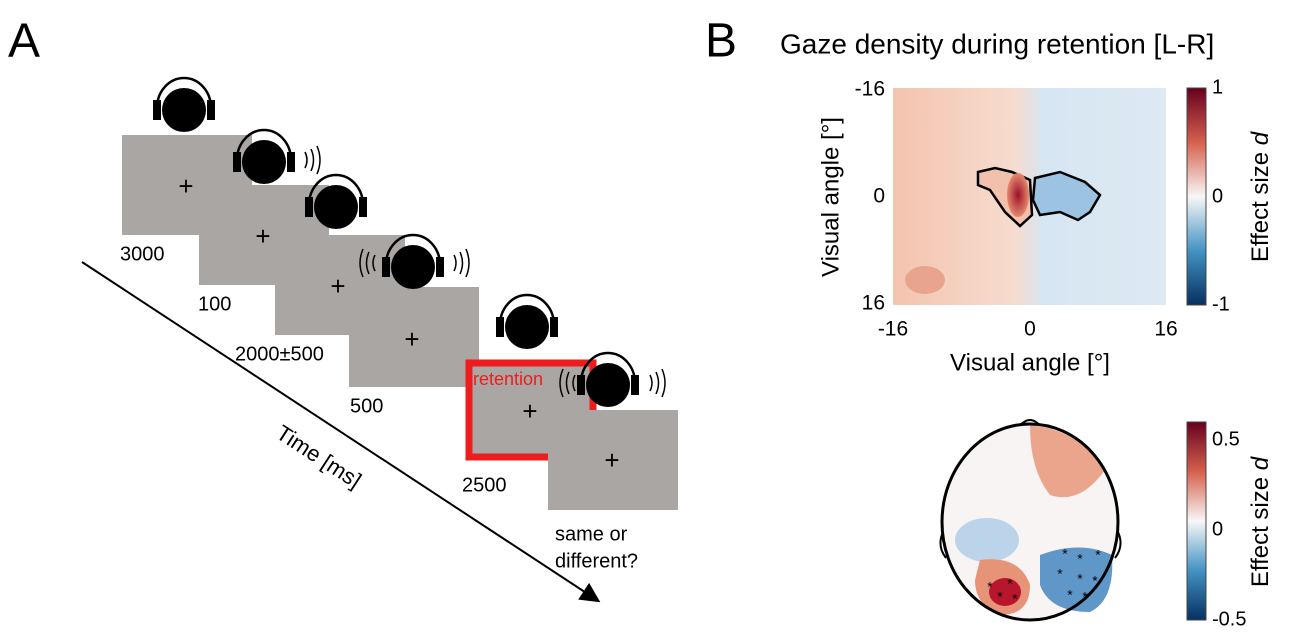 This screenshot has height=635, width=1293. What do you see at coordinates (1229, 529) in the screenshot?
I see `colorbar-ticks: 0.5 0 -0.5` at bounding box center [1229, 529].